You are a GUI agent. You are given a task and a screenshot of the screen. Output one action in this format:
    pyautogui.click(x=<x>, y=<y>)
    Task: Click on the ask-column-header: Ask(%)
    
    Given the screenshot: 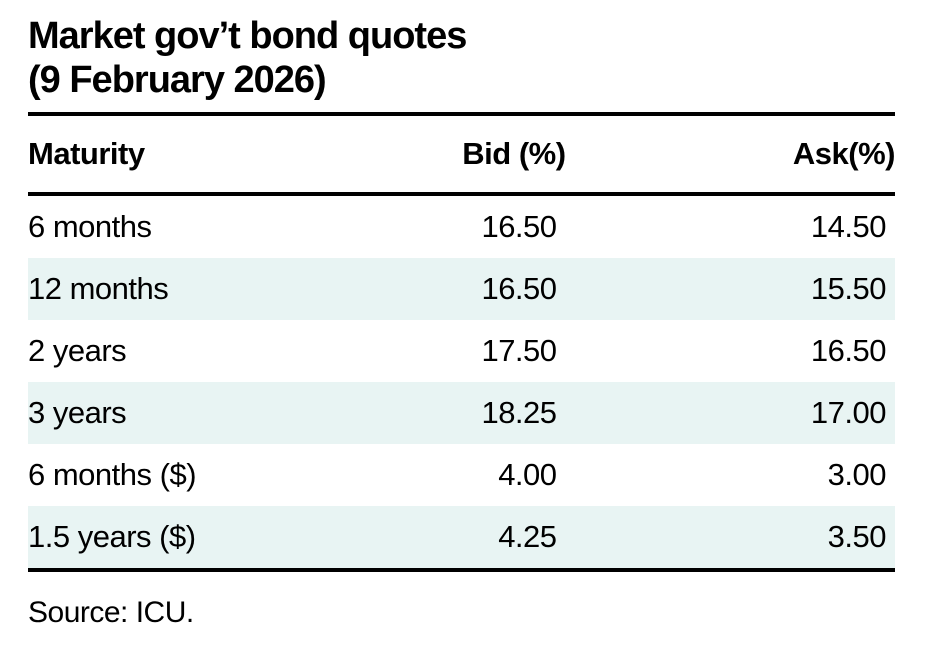 What is the action you would take?
    pyautogui.click(x=730, y=156)
    